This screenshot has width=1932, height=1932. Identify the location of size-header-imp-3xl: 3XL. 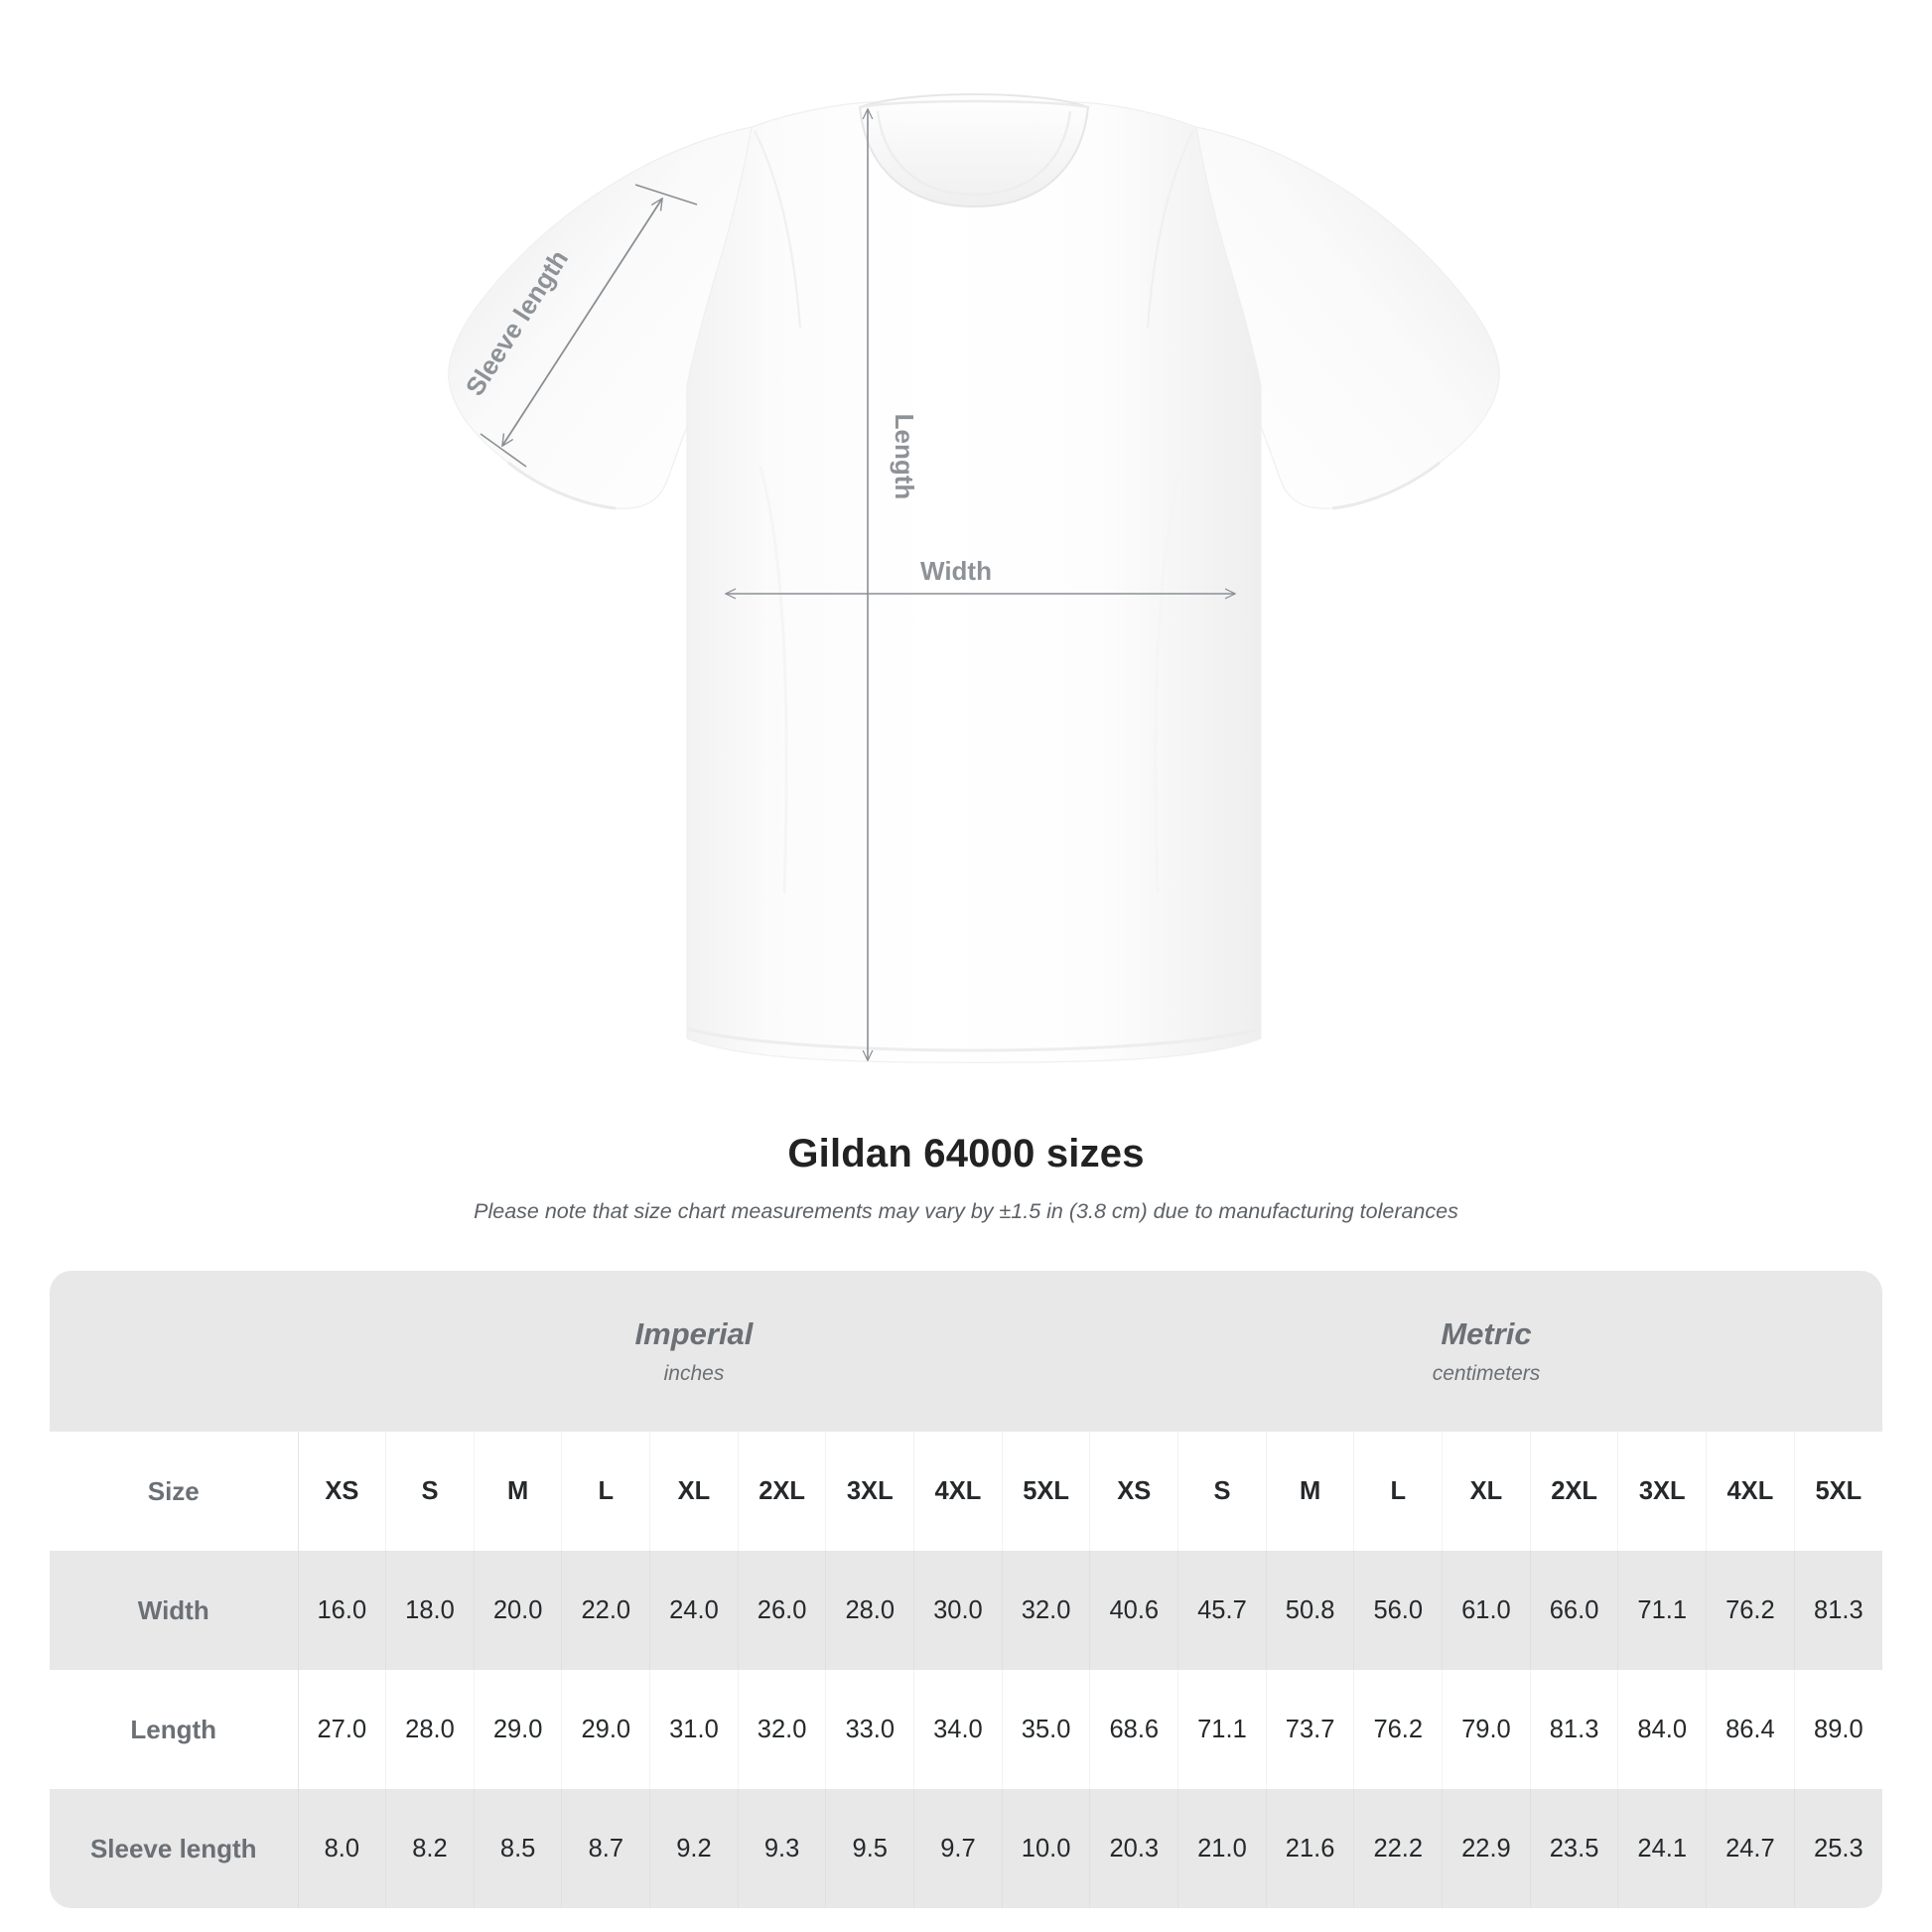
(870, 1491).